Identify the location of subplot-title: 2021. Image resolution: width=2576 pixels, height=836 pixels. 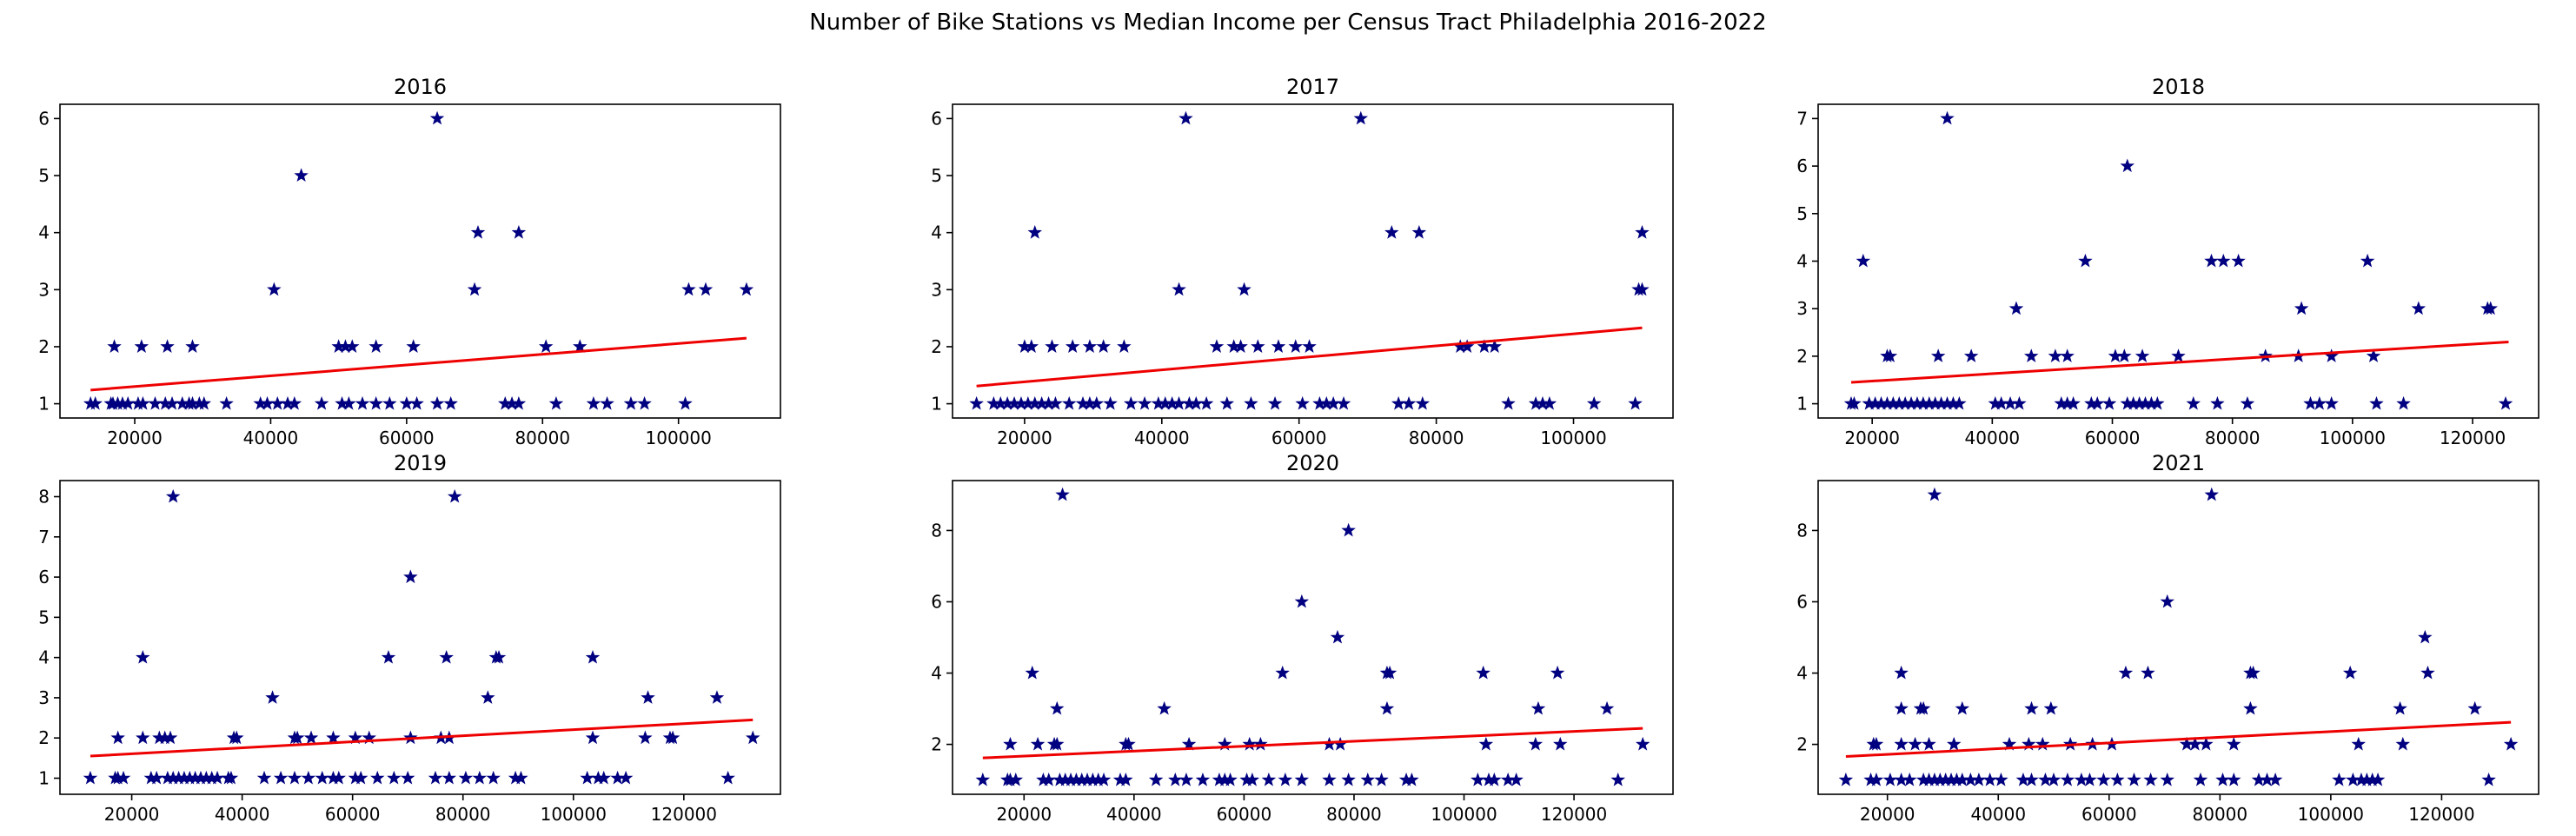
(2178, 463).